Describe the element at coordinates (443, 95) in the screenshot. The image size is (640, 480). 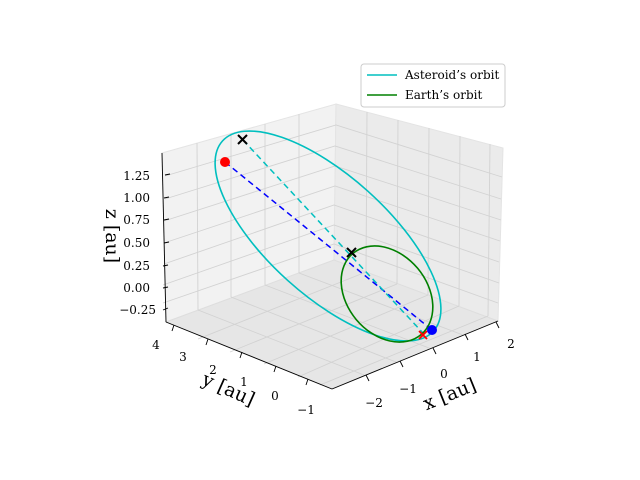
I see `legend-label-earth: Earth’s orbit` at that location.